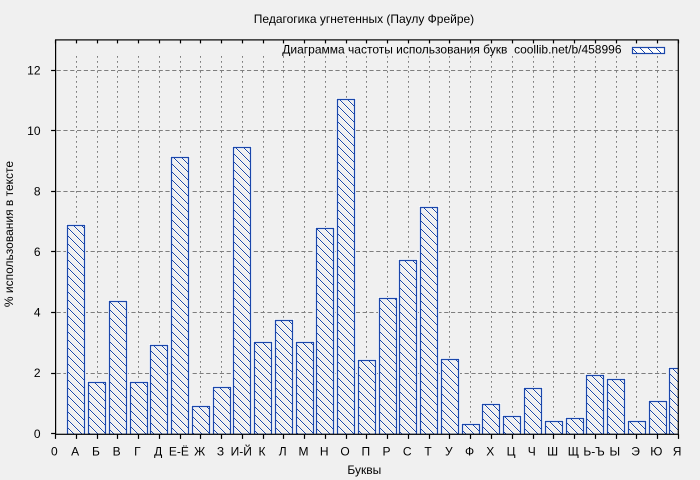 The image size is (700, 480). I want to click on svg-text: Я, so click(677, 452).